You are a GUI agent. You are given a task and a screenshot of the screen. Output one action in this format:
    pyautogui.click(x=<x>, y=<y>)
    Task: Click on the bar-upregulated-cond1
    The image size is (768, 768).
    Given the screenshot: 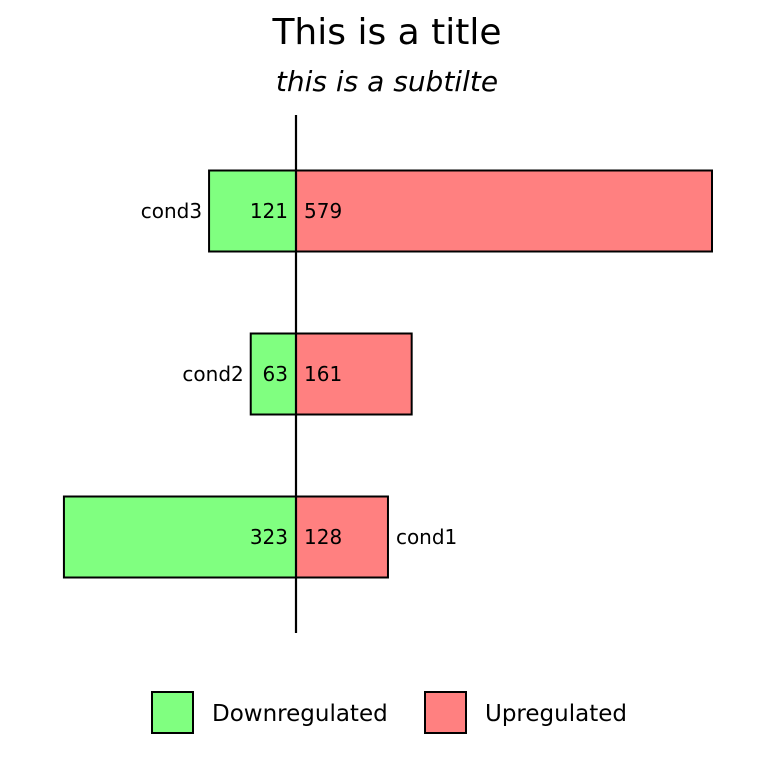 What is the action you would take?
    pyautogui.click(x=342, y=537)
    